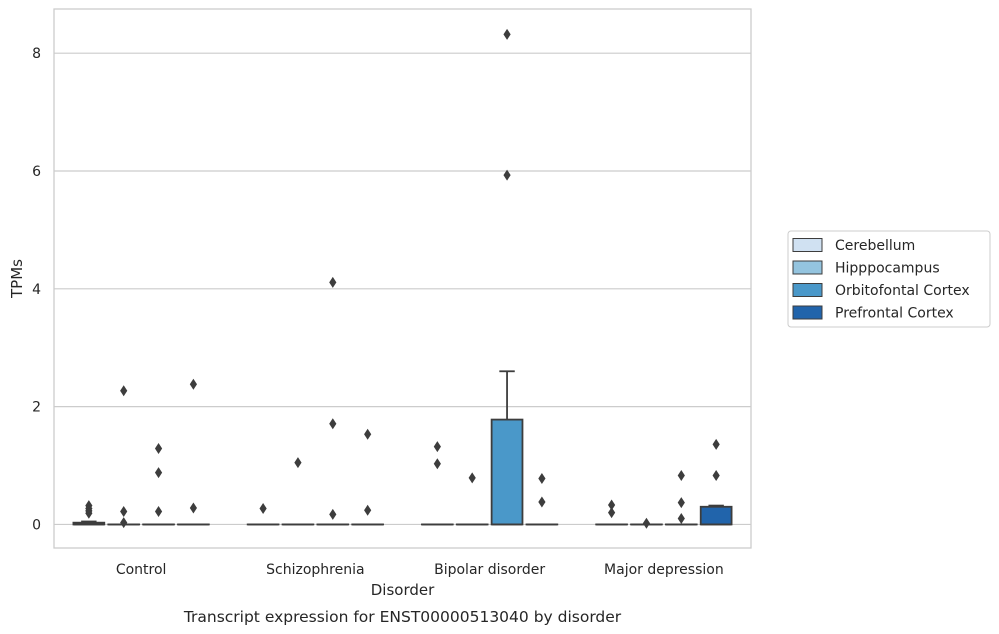  What do you see at coordinates (17, 279) in the screenshot?
I see `y-axis-label: TPMs` at bounding box center [17, 279].